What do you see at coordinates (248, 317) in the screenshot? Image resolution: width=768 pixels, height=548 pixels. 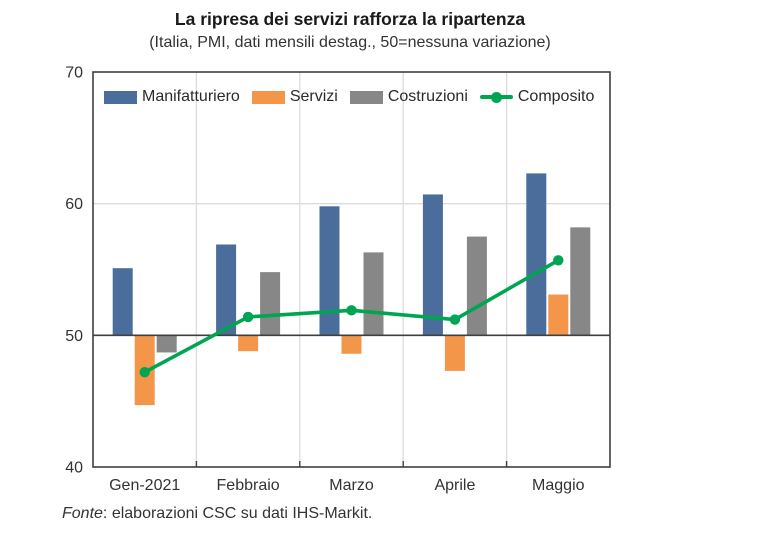 I see `marker-composito-Febbraio` at bounding box center [248, 317].